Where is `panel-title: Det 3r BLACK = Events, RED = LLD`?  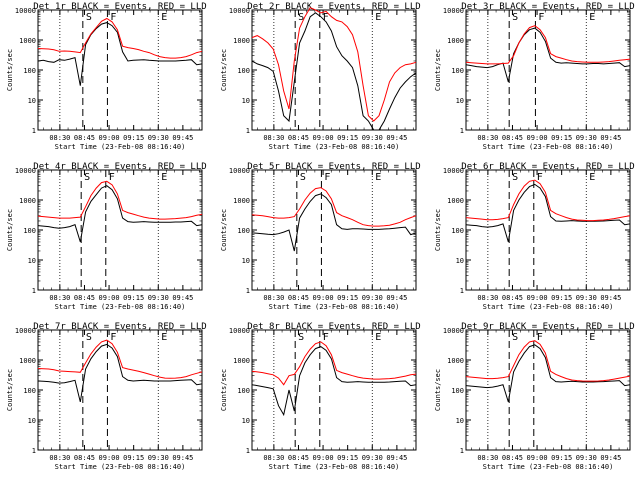 panel-title: Det 3r BLACK = Events, RED = LLD is located at coordinates (547, 7).